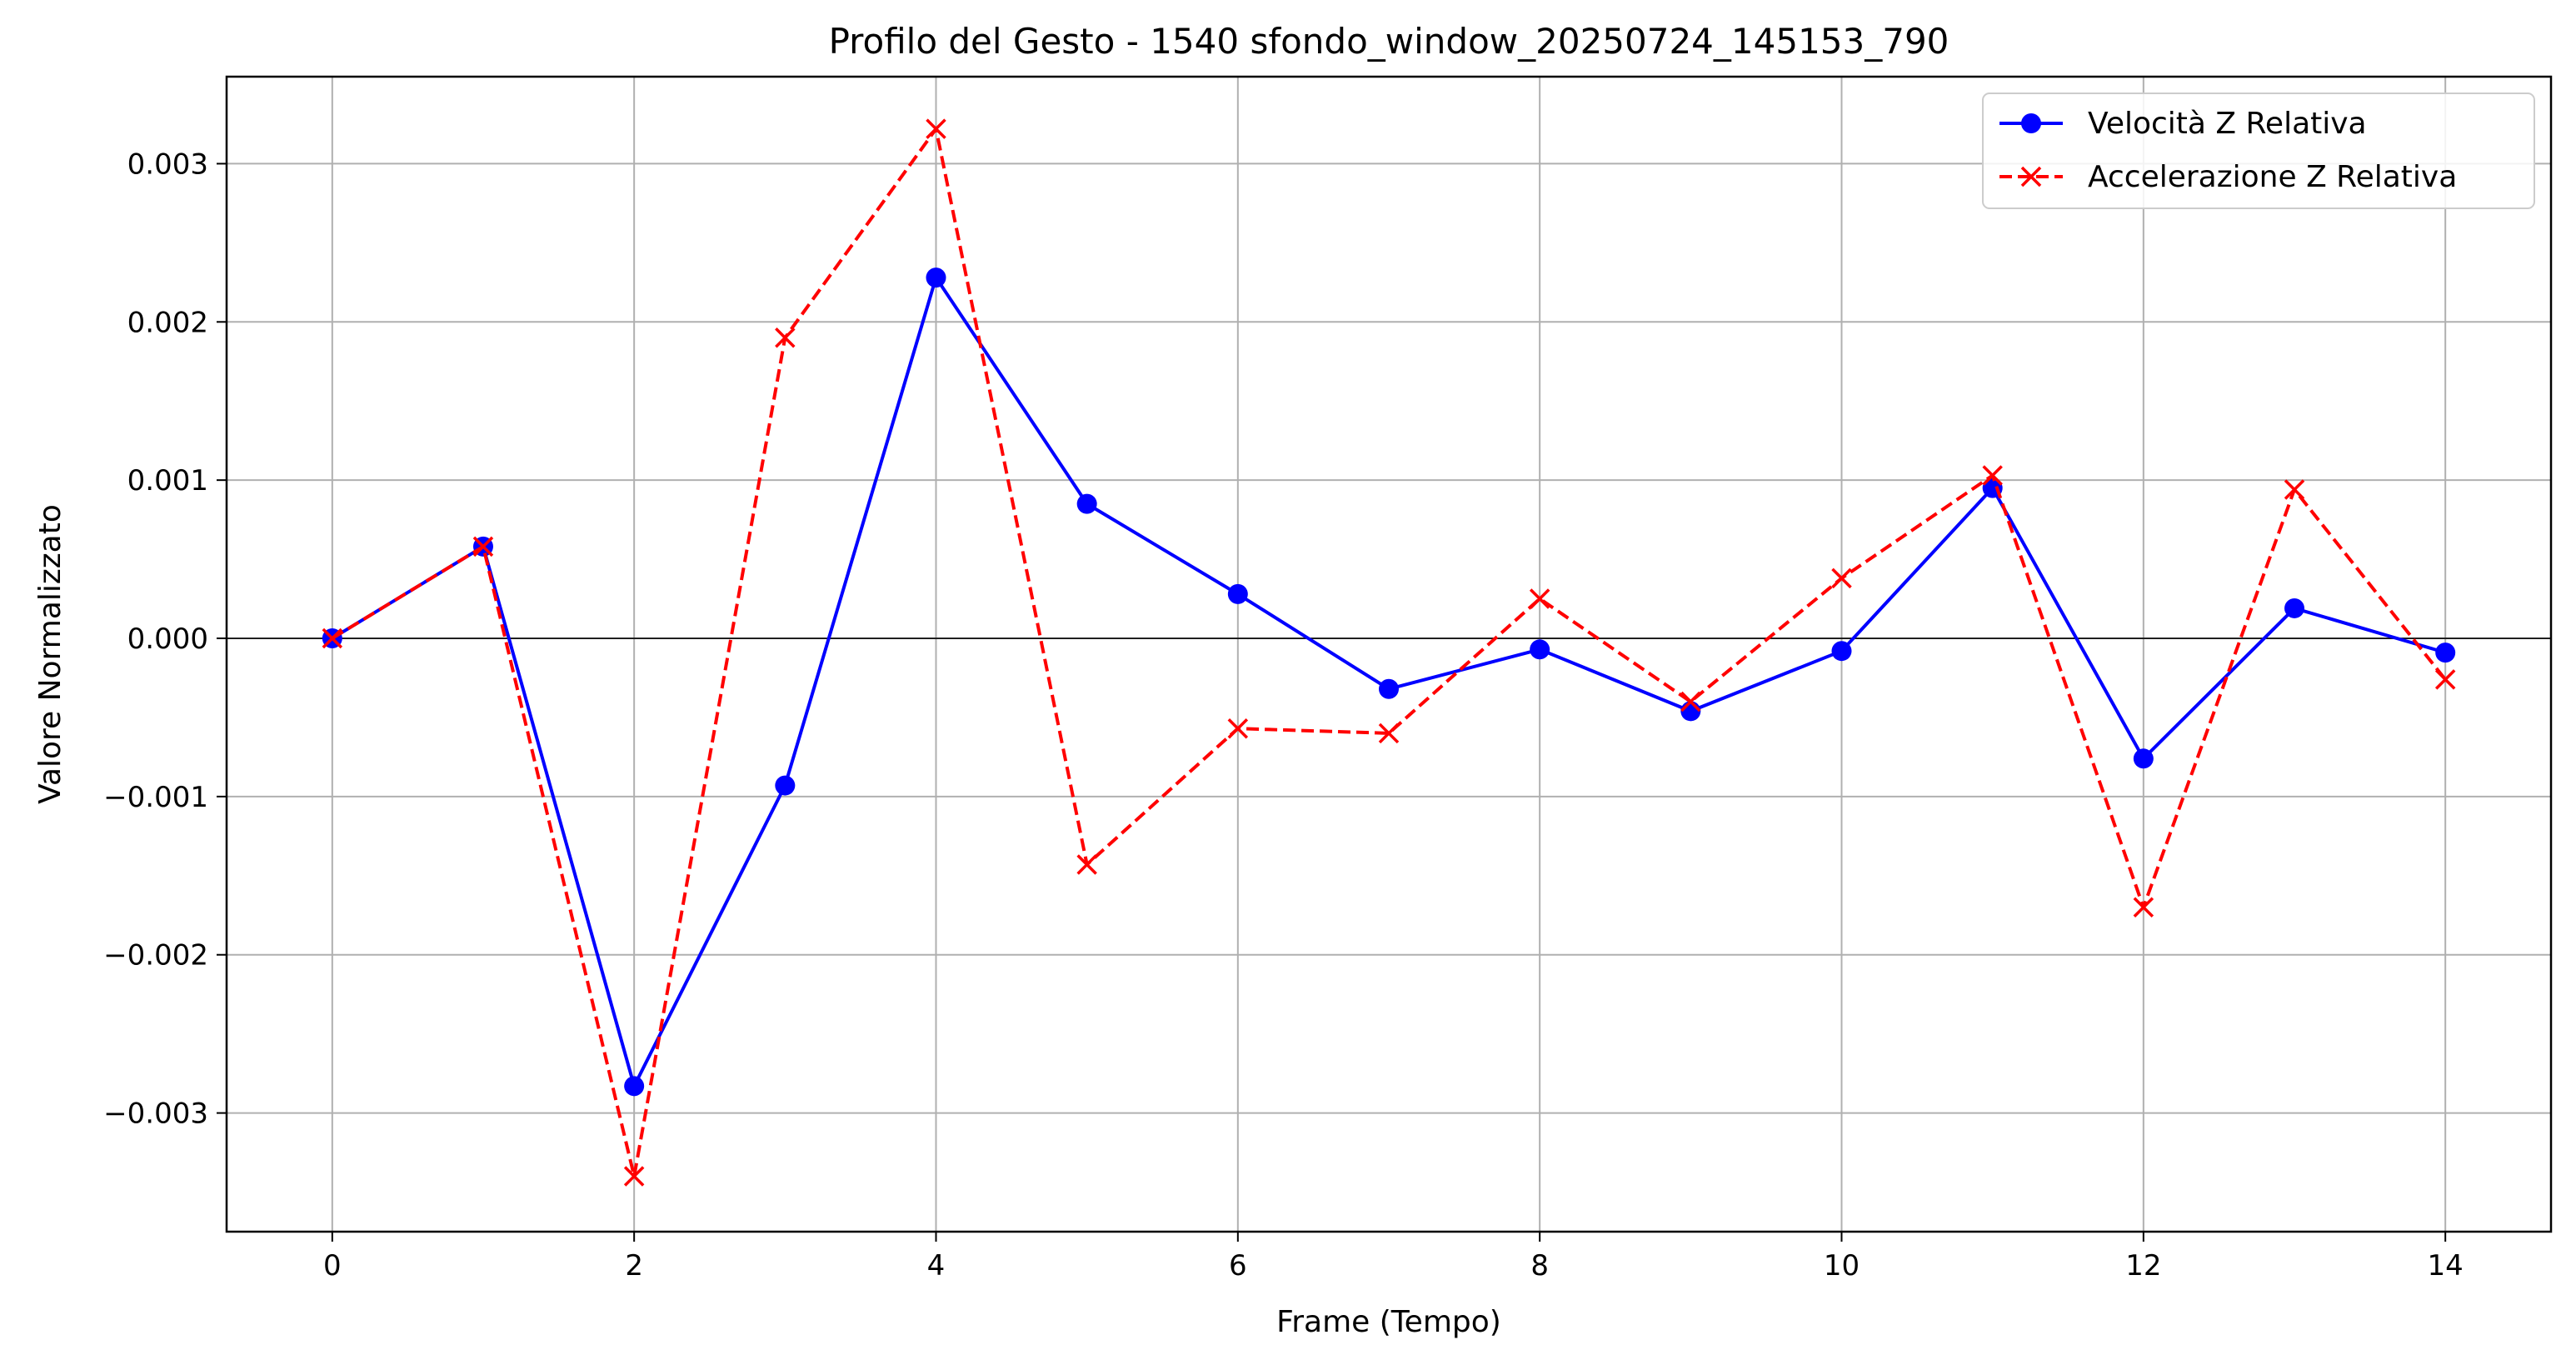 The height and width of the screenshot is (1365, 2576). What do you see at coordinates (167, 164) in the screenshot?
I see `y-tick-label: 0.003` at bounding box center [167, 164].